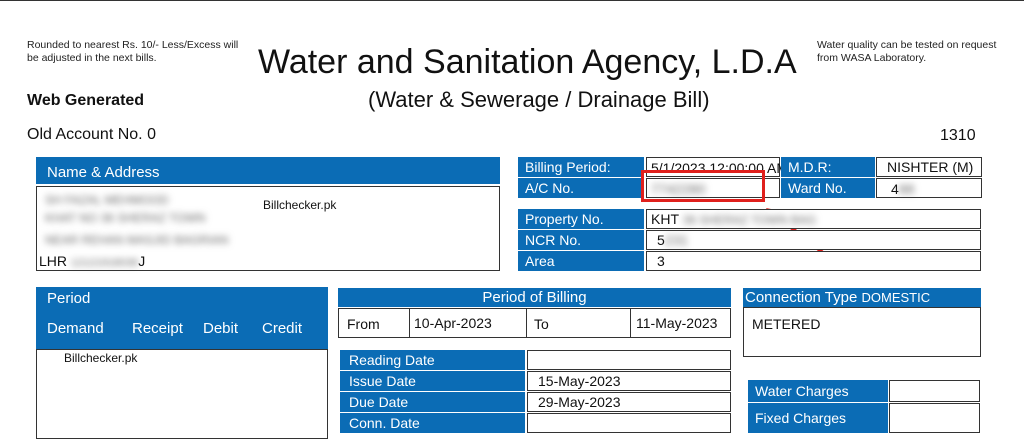 The height and width of the screenshot is (439, 1024). What do you see at coordinates (958, 135) in the screenshot?
I see `bill-number: 1310` at bounding box center [958, 135].